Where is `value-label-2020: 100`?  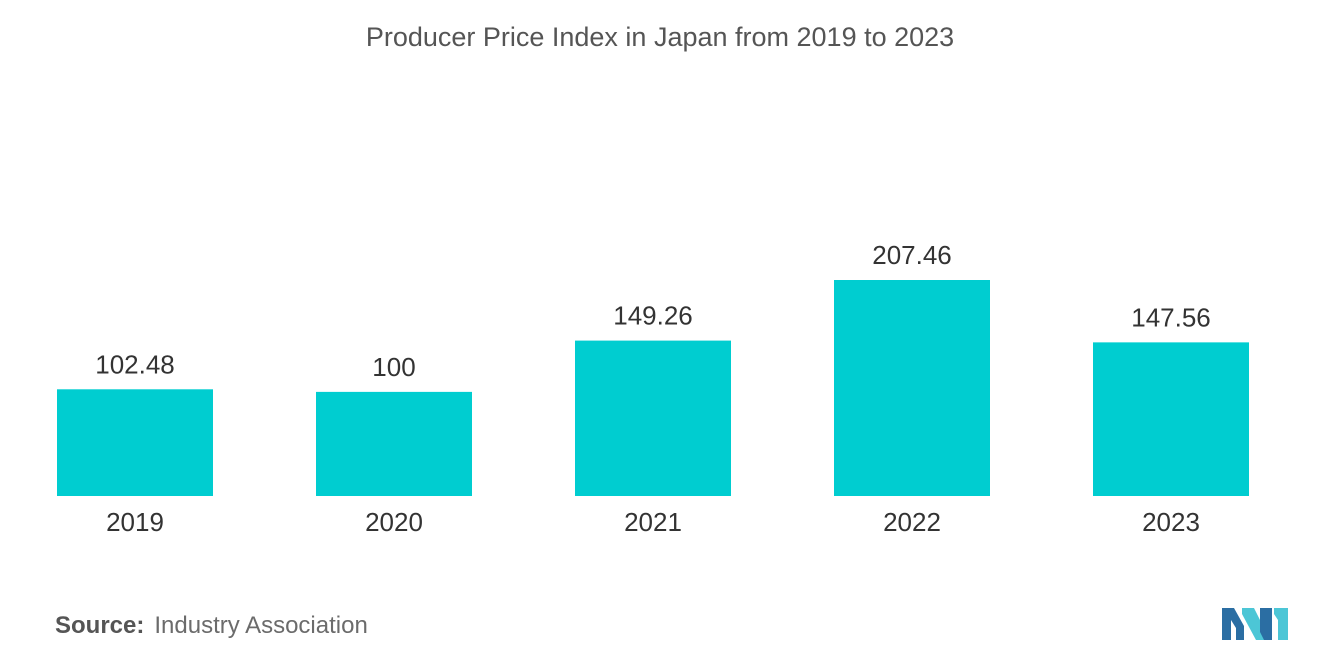
value-label-2020: 100 is located at coordinates (393, 367).